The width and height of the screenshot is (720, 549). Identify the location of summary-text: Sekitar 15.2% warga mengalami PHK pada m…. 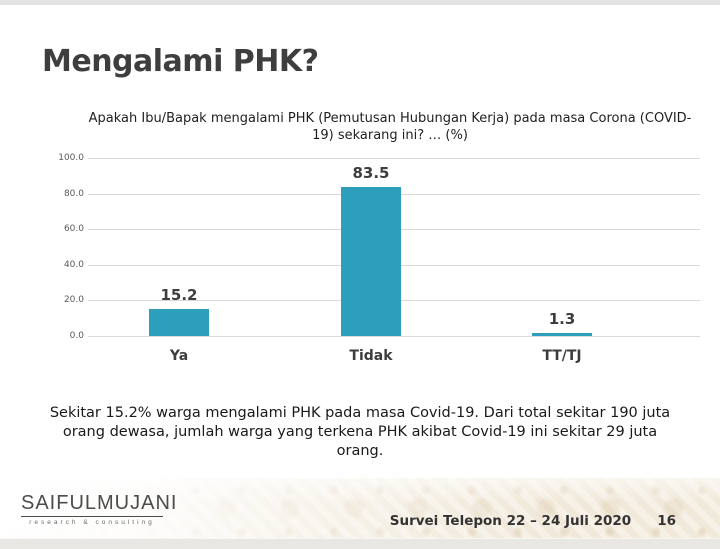
(360, 432).